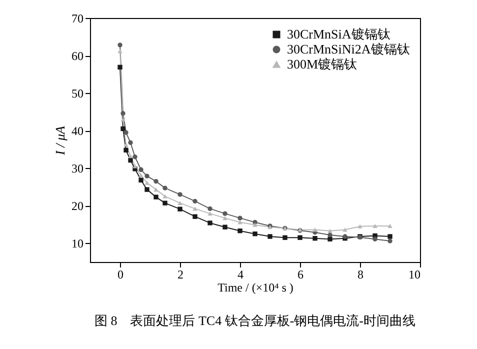 The height and width of the screenshot is (349, 477). What do you see at coordinates (301, 275) in the screenshot?
I see `x-tick-label: 6` at bounding box center [301, 275].